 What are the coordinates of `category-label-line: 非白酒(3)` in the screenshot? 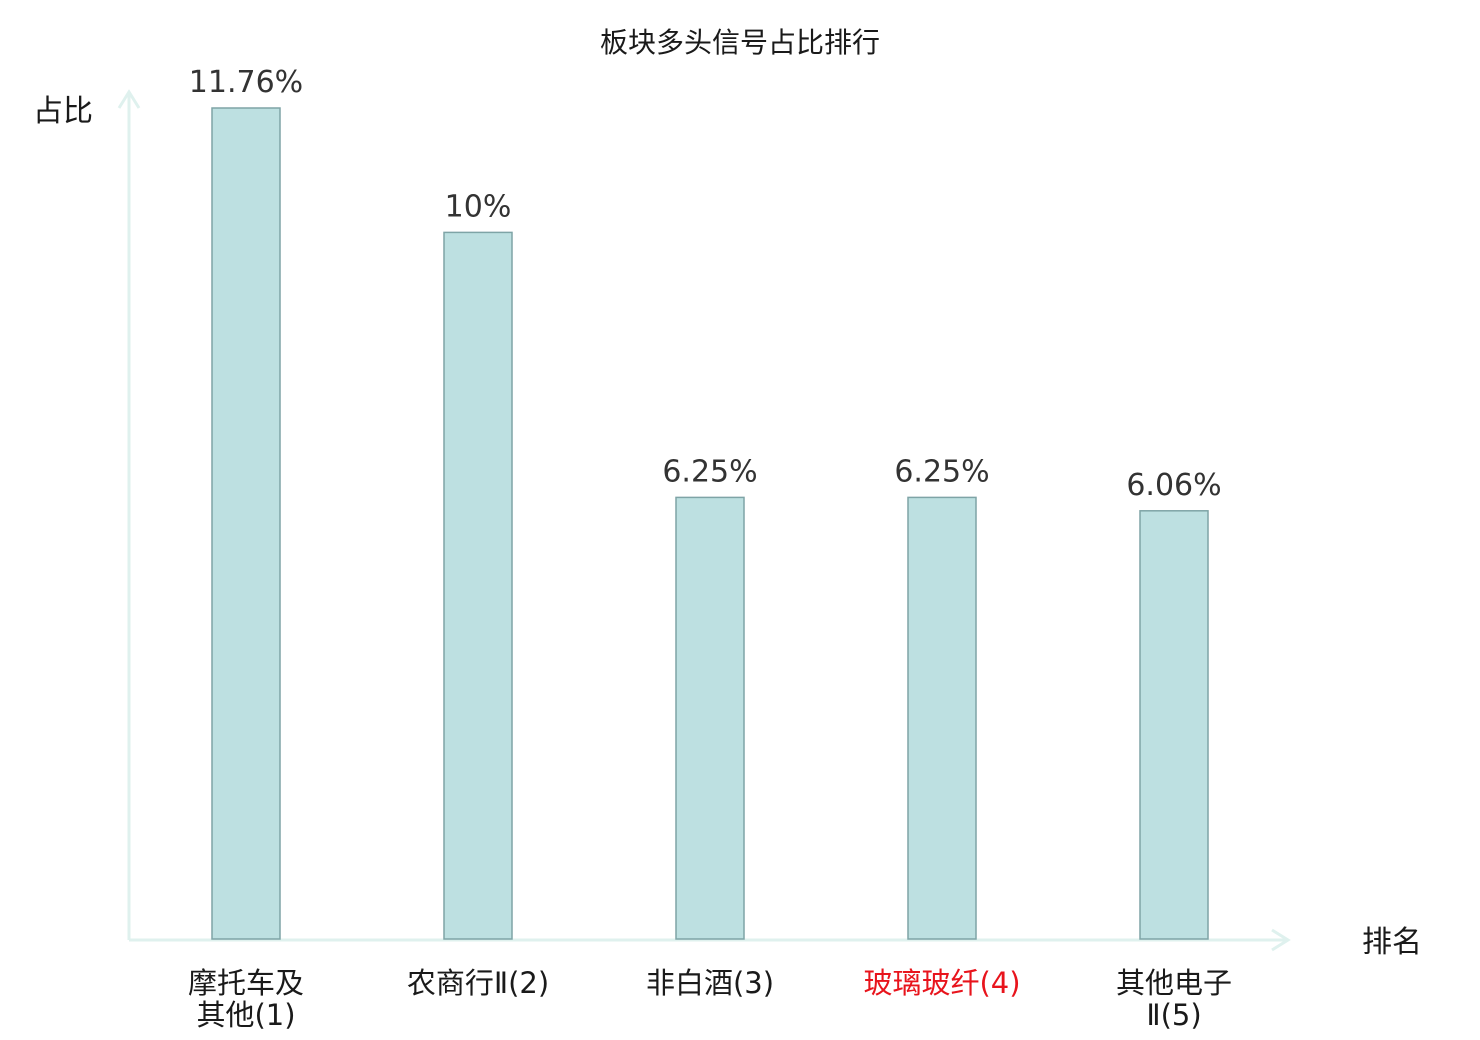 It's located at (710, 983).